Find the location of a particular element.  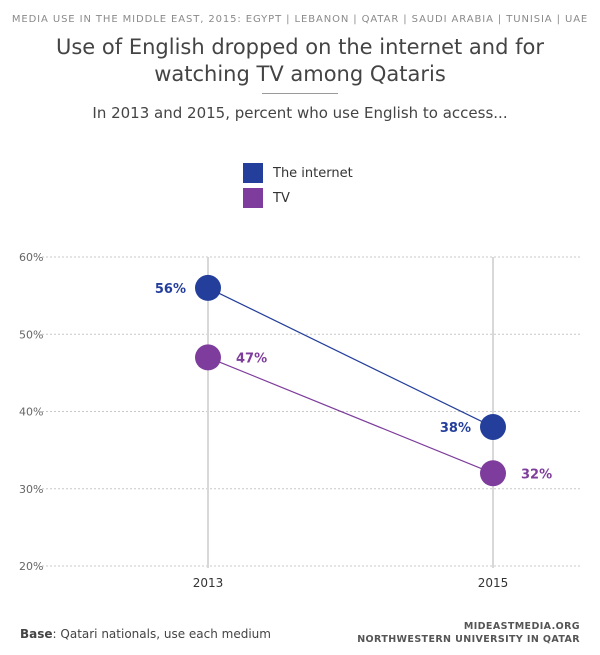

legend-item-tv: TV is located at coordinates (298, 198).